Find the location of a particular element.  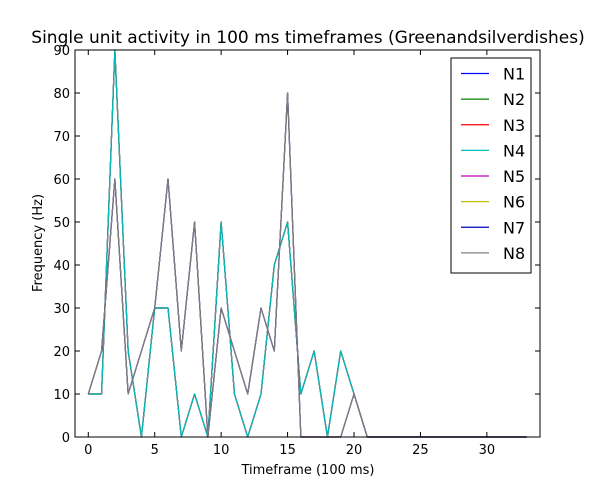

y-axis-label: Frequency (Hz) is located at coordinates (38, 243).